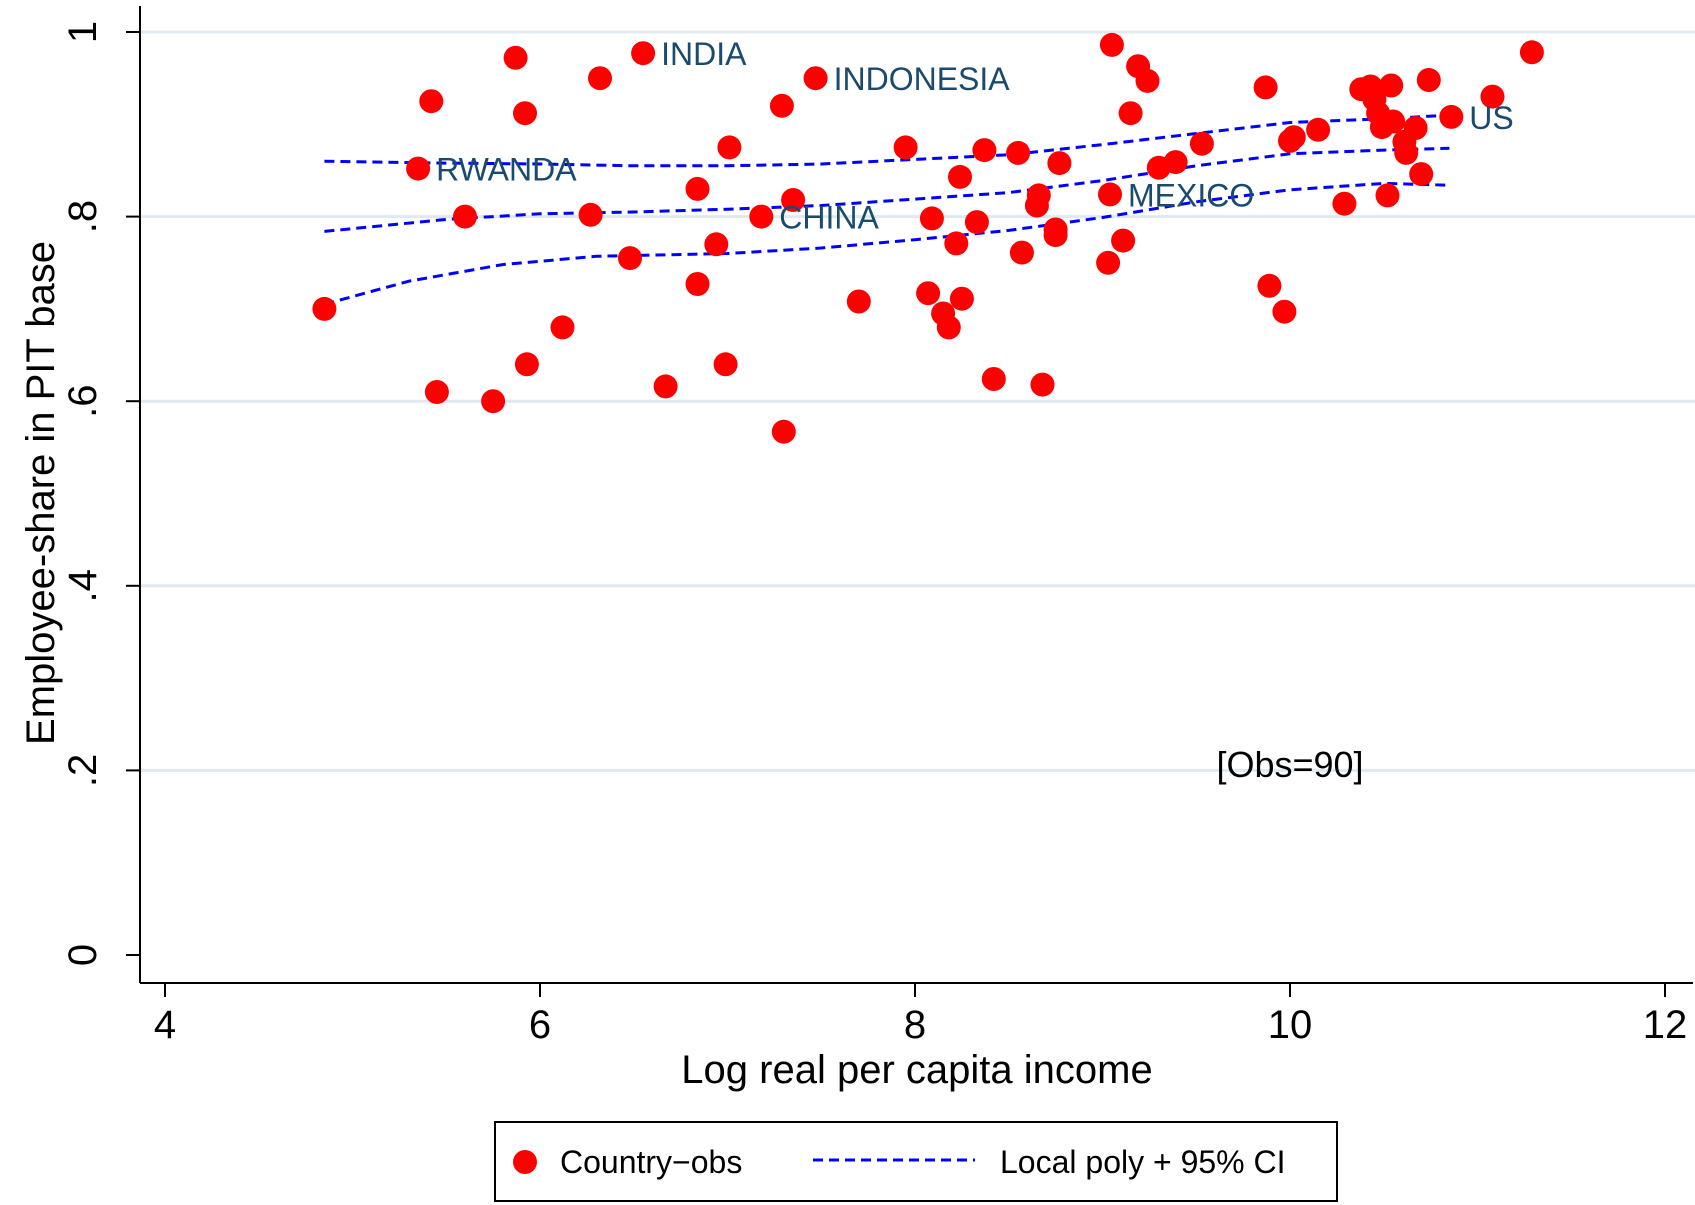 This screenshot has width=1695, height=1205. I want to click on y-tick-label: 0, so click(83, 955).